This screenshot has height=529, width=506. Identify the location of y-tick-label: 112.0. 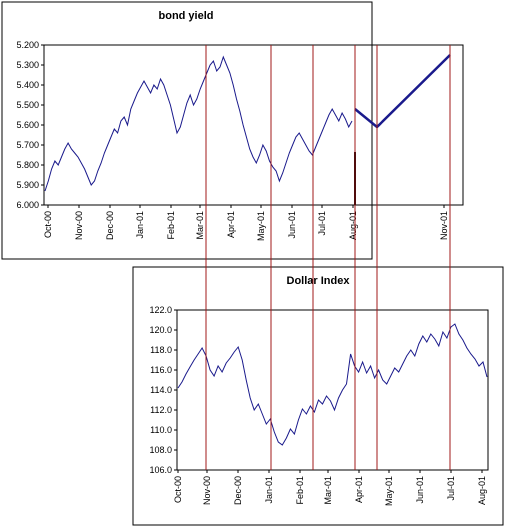
(161, 410).